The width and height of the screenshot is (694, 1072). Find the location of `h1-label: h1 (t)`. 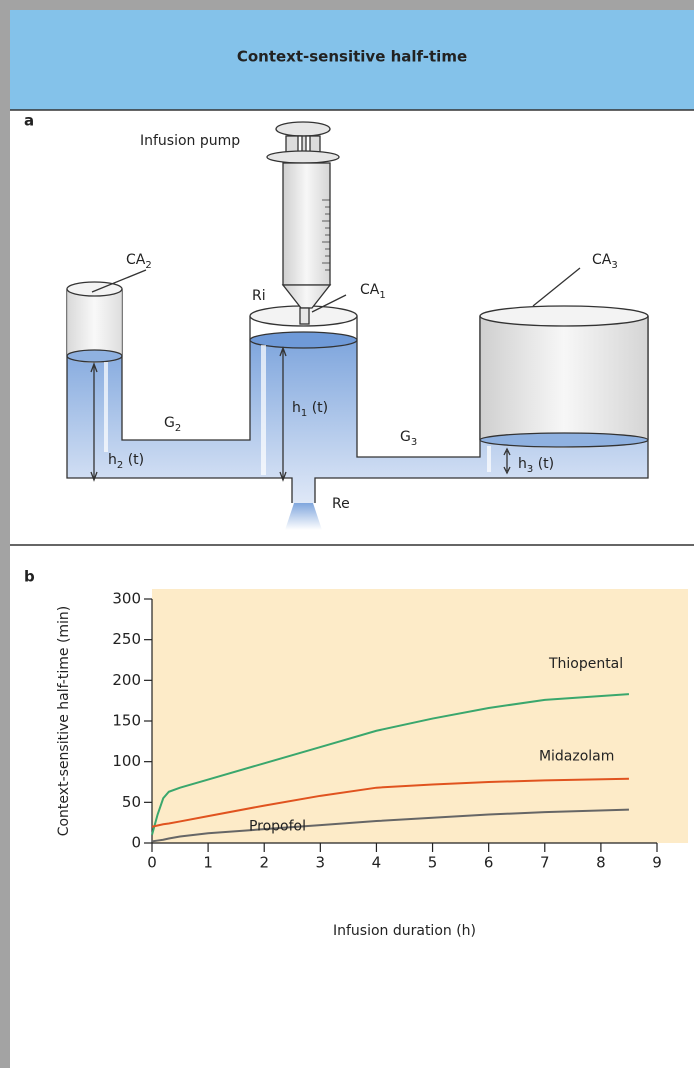

h1-label: h1 (t) is located at coordinates (310, 409).